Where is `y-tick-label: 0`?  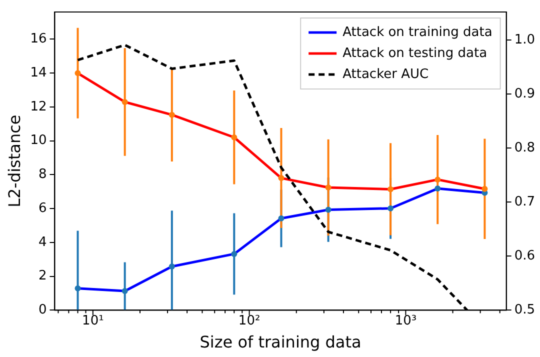 y-tick-label: 0 is located at coordinates (42, 310).